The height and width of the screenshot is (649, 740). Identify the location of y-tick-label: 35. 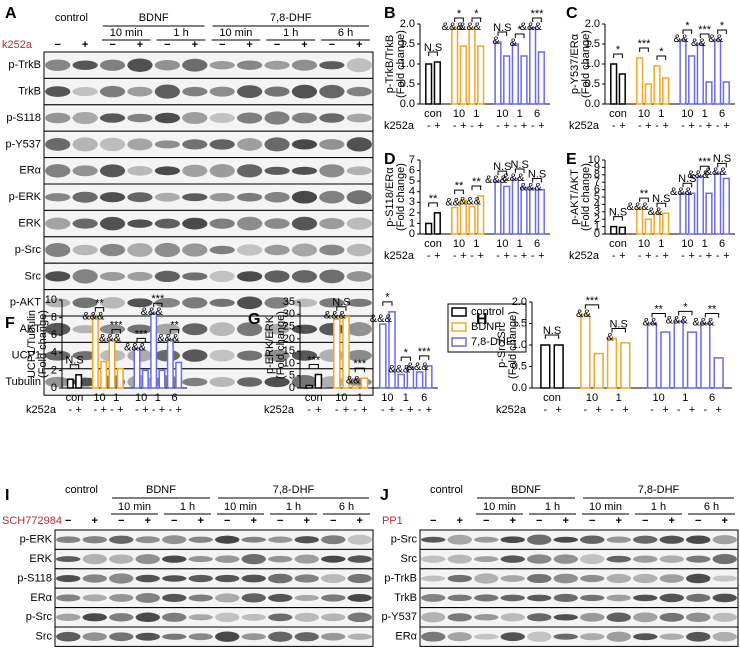
(289, 302).